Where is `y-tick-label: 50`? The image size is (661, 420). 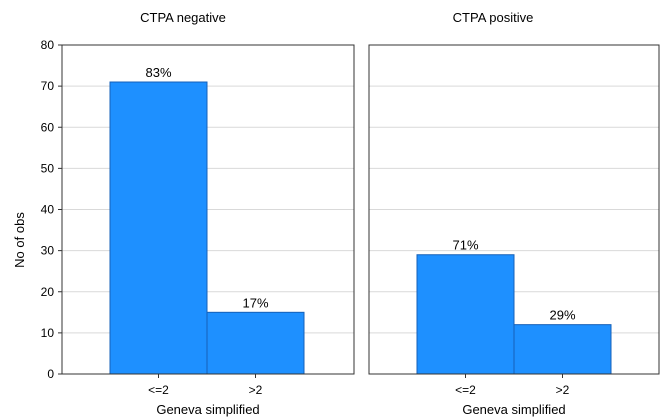
y-tick-label: 50 is located at coordinates (48, 168).